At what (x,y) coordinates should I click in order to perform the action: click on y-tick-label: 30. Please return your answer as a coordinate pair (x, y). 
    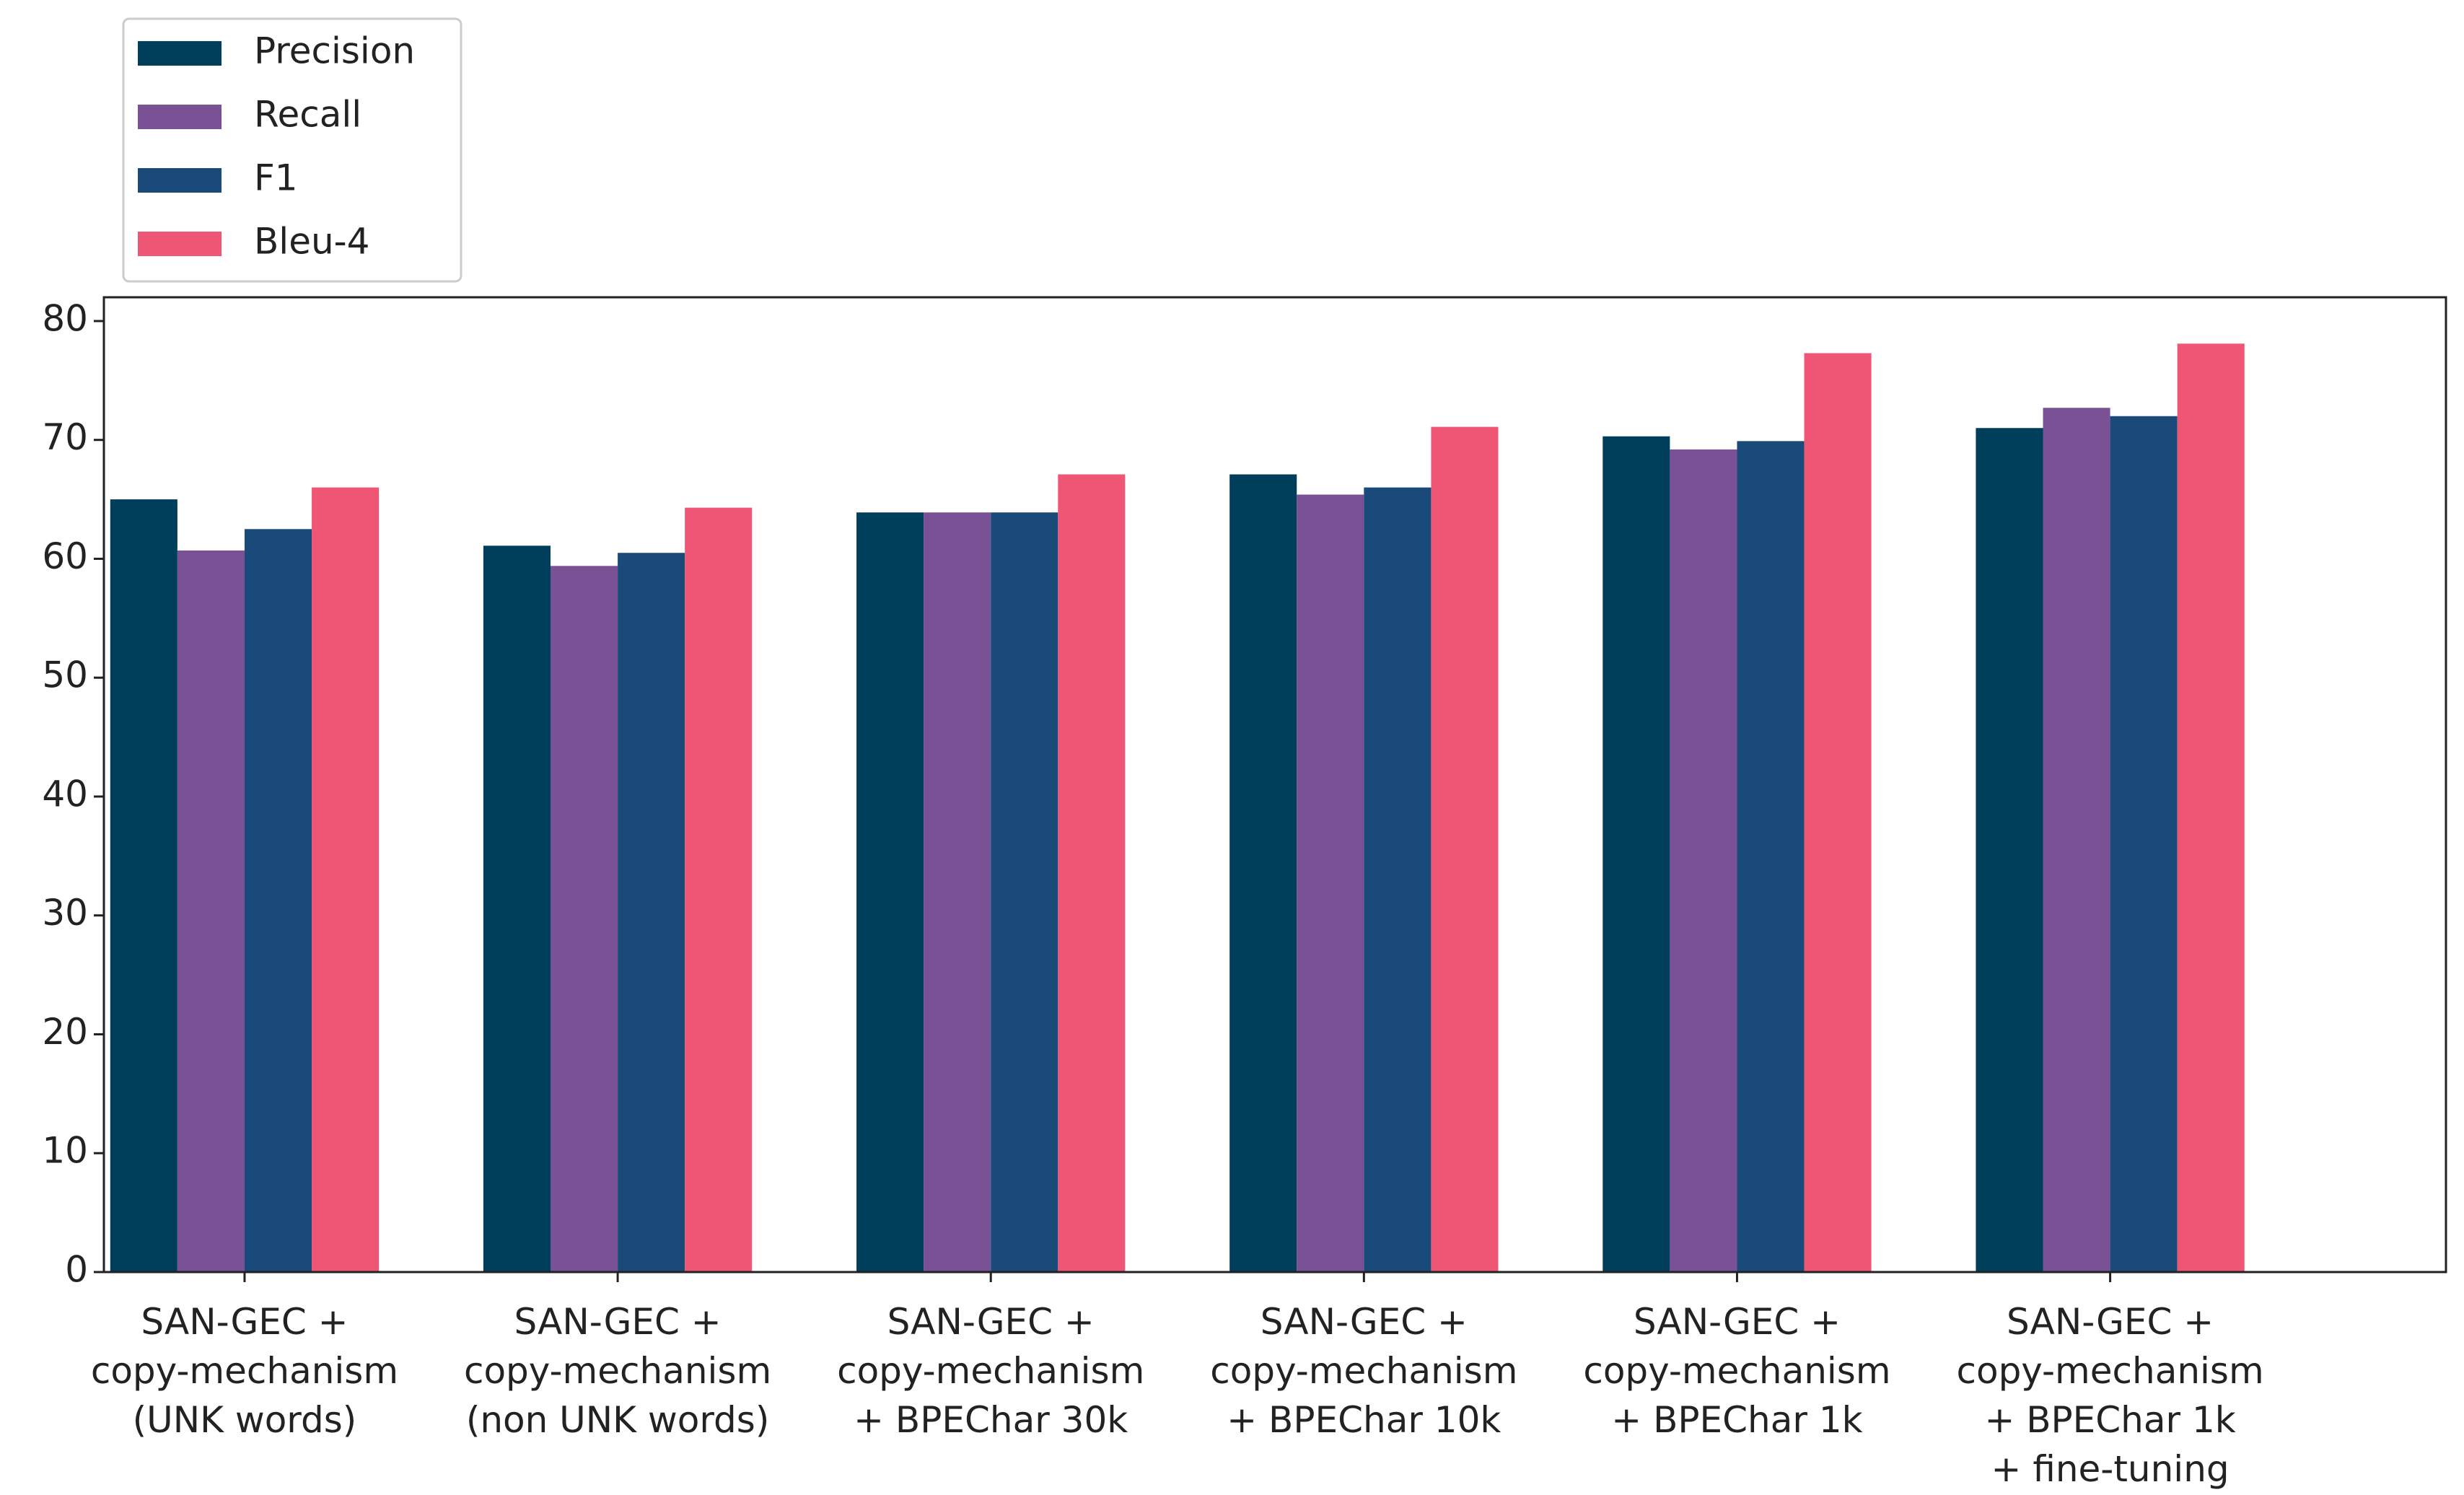
    Looking at the image, I should click on (65, 913).